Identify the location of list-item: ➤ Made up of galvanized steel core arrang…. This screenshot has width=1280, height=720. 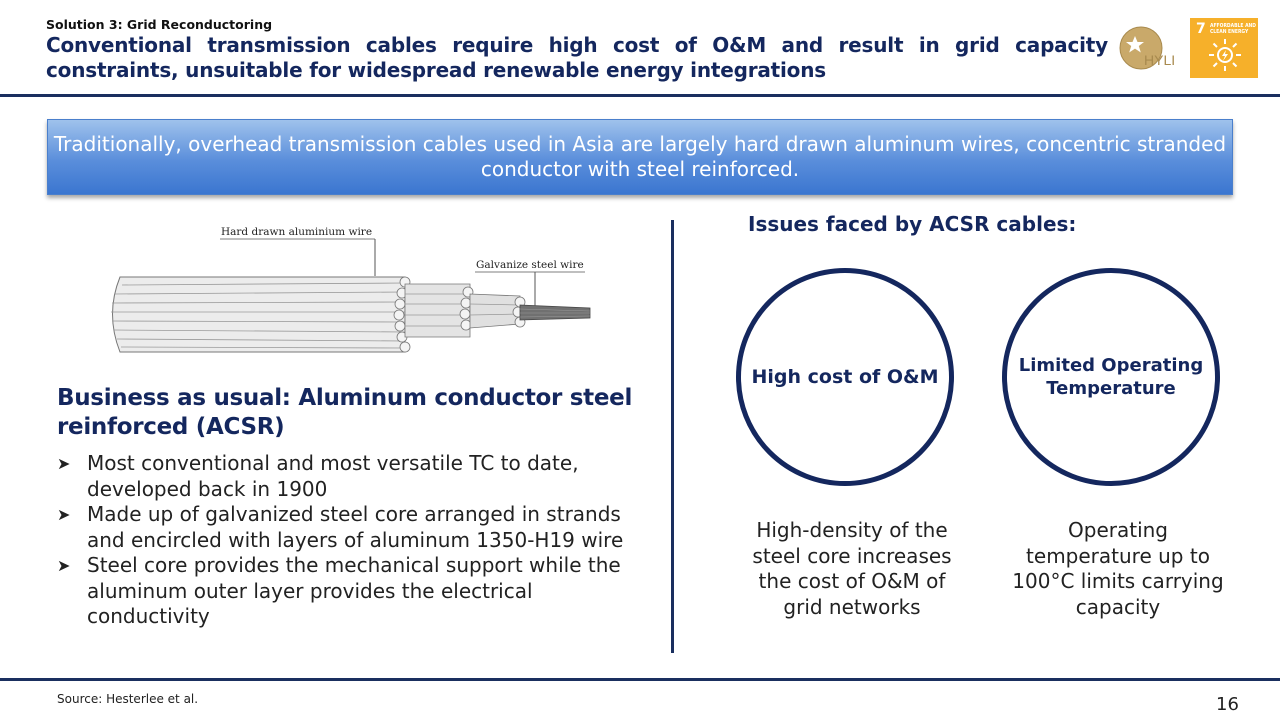
(347, 527).